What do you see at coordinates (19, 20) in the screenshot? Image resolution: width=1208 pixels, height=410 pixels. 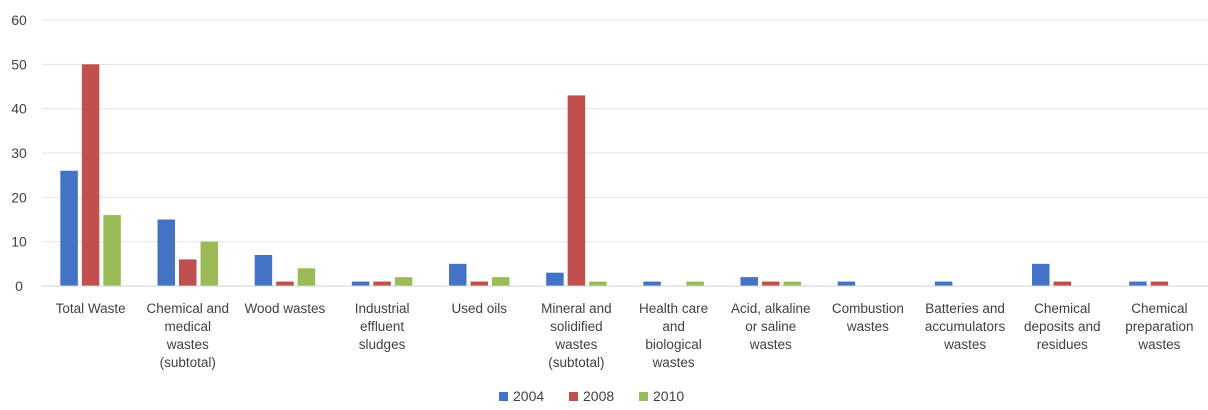 I see `y-tick-label: 60` at bounding box center [19, 20].